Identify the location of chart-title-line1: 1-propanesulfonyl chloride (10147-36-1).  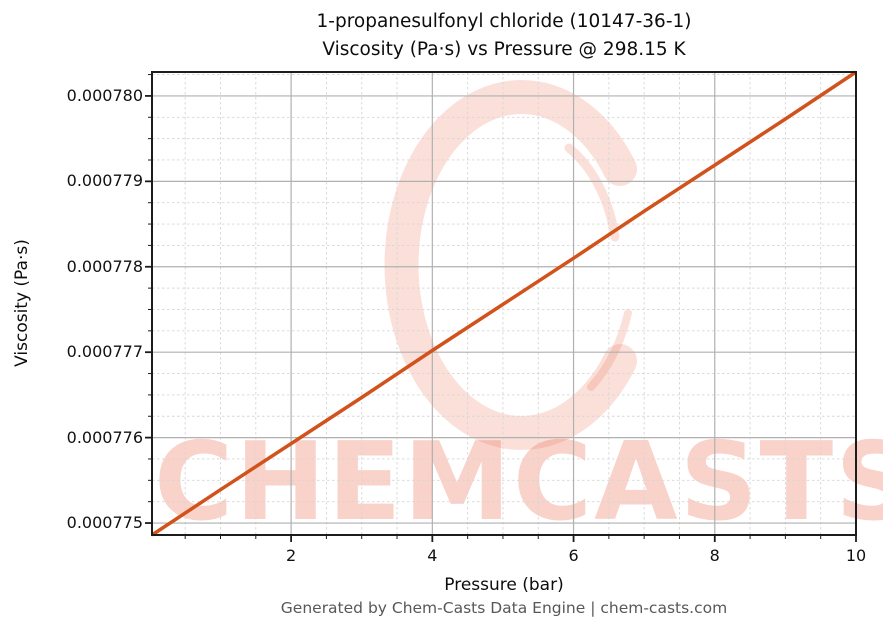
(504, 21).